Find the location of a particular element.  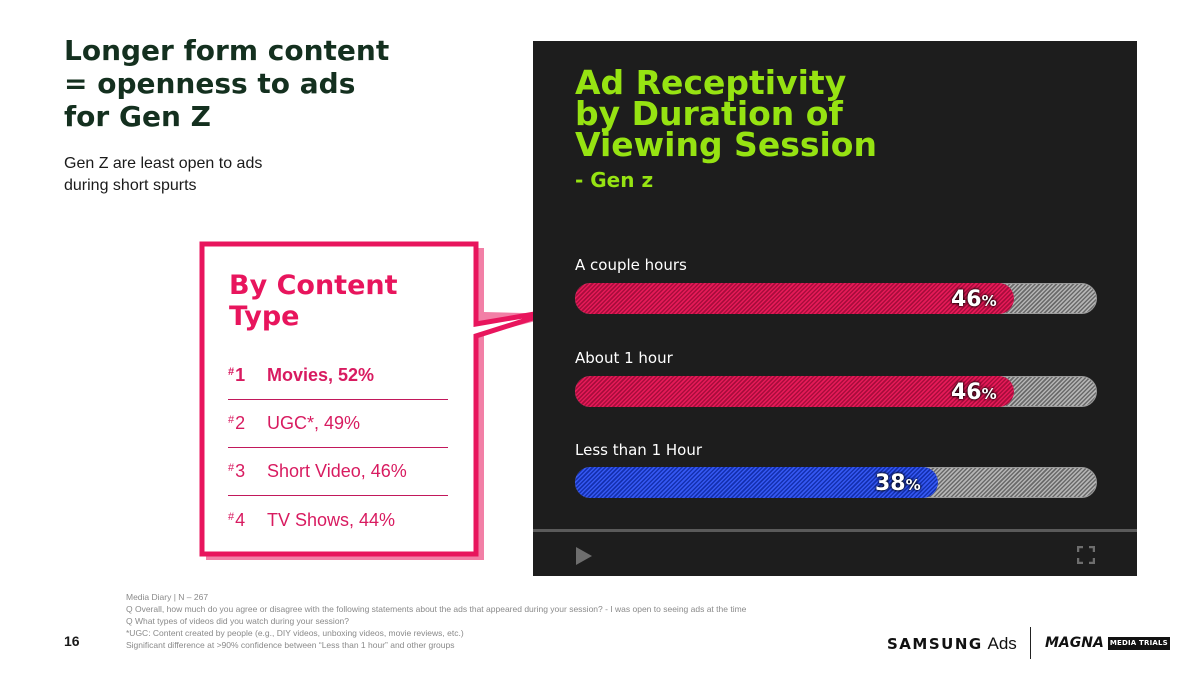

rank-number: #3 is located at coordinates (237, 471).